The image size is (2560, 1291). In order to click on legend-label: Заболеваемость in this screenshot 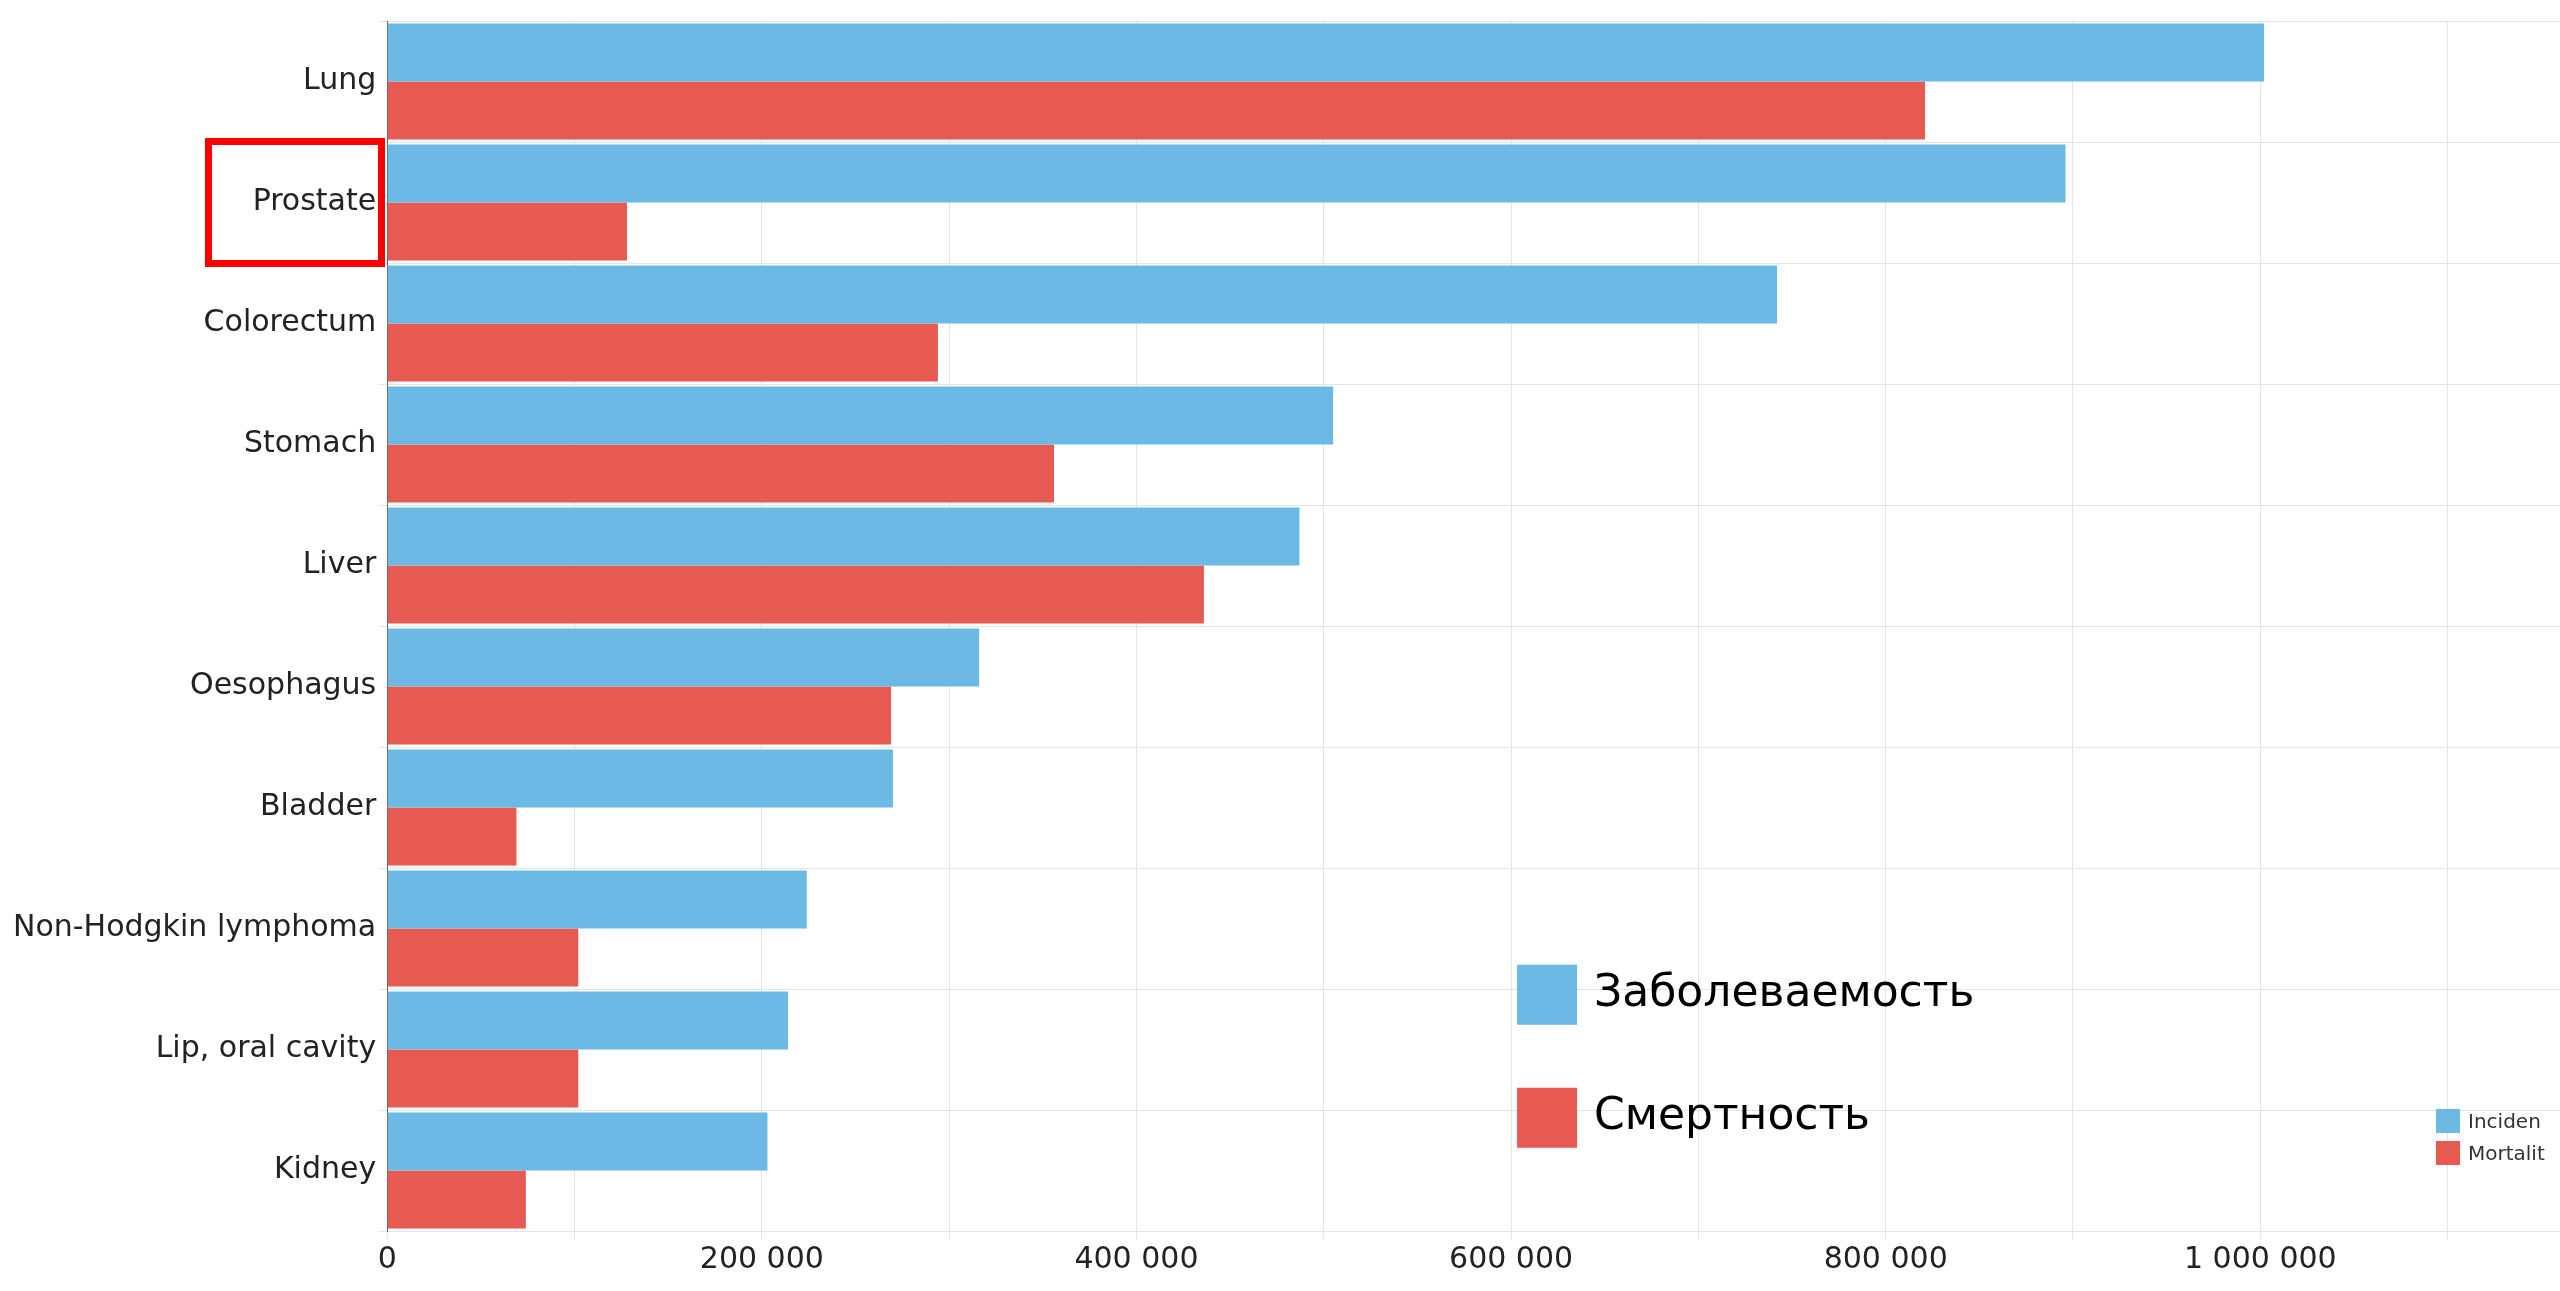, I will do `click(1784, 991)`.